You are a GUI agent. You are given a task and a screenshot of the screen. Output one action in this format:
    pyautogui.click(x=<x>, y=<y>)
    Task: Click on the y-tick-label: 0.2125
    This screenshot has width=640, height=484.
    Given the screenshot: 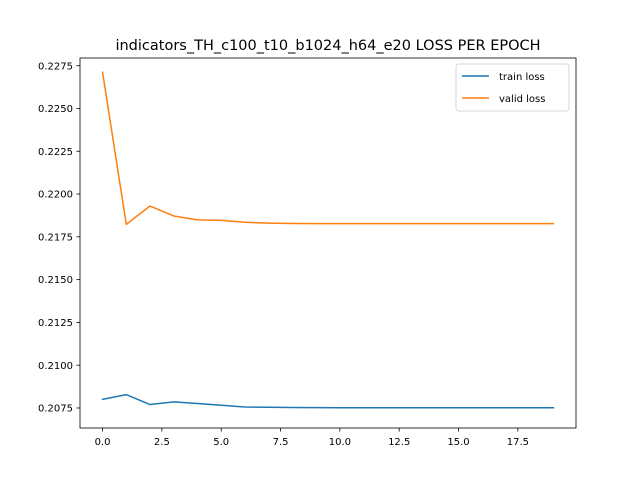 What is the action you would take?
    pyautogui.click(x=55, y=323)
    